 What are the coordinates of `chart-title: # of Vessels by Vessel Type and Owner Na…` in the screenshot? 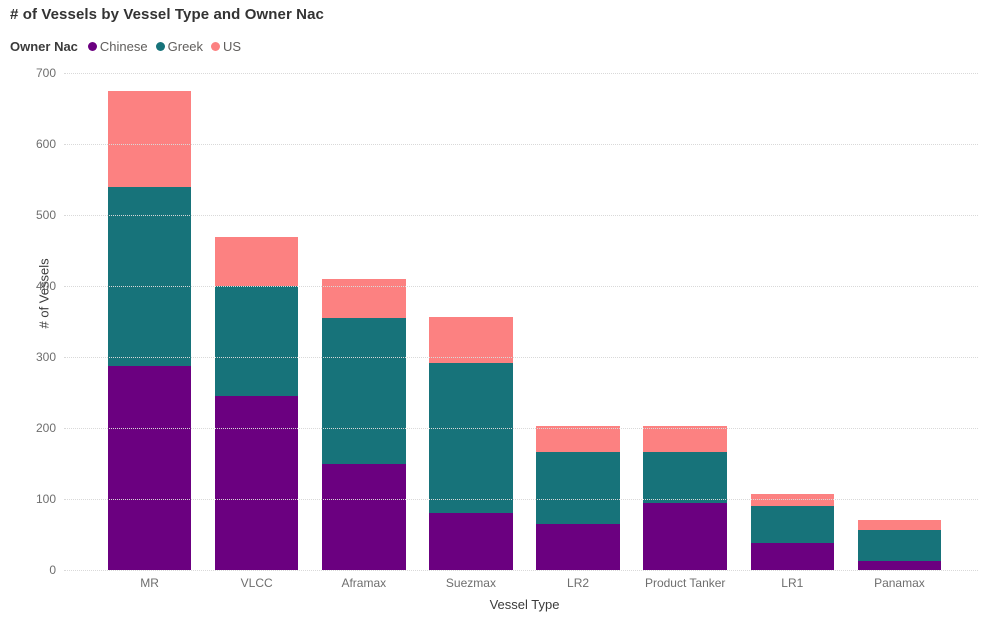 It's located at (167, 14).